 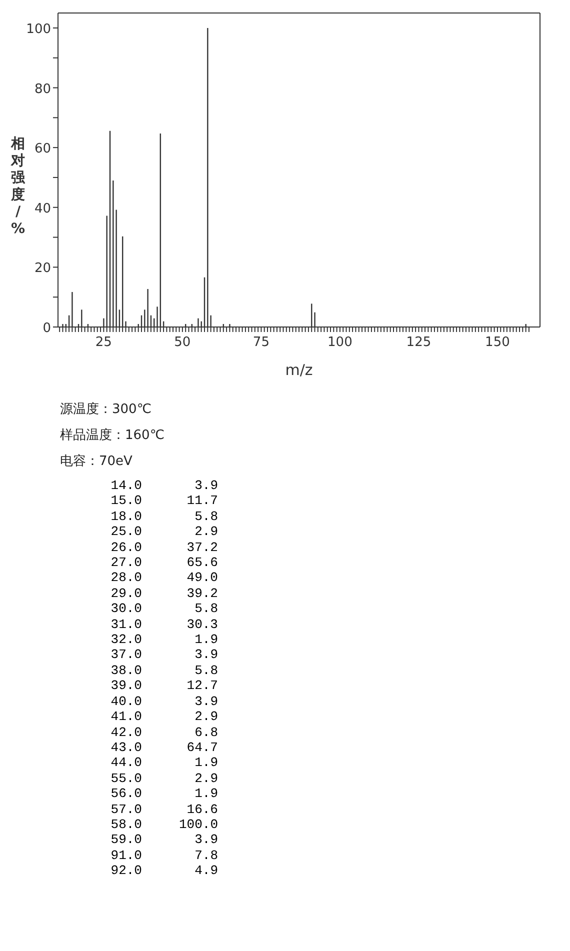 I want to click on y-tick-label: 100, so click(x=38, y=29).